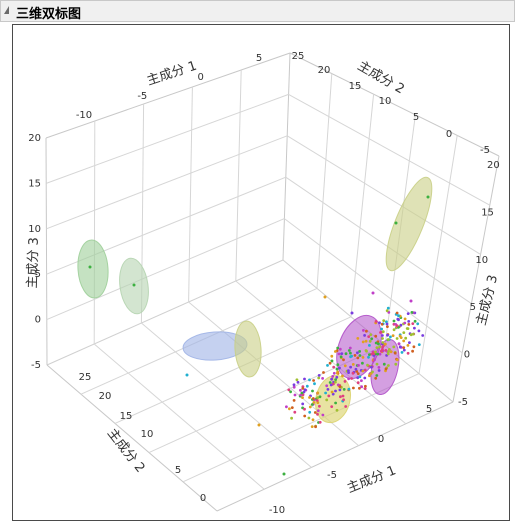 The width and height of the screenshot is (517, 528). Describe the element at coordinates (34, 138) in the screenshot. I see `pc3-tick-left: 20` at that location.